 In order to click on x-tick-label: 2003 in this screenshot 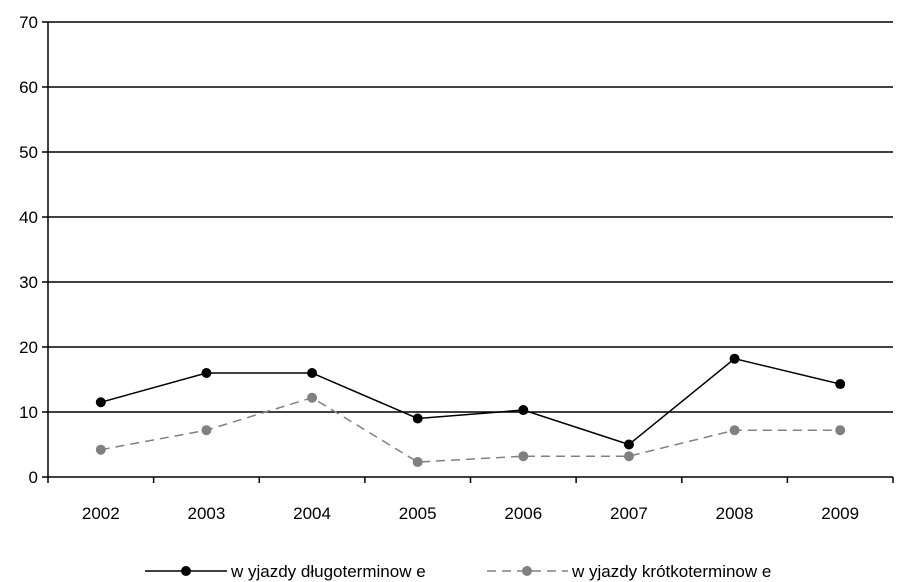, I will do `click(207, 513)`.